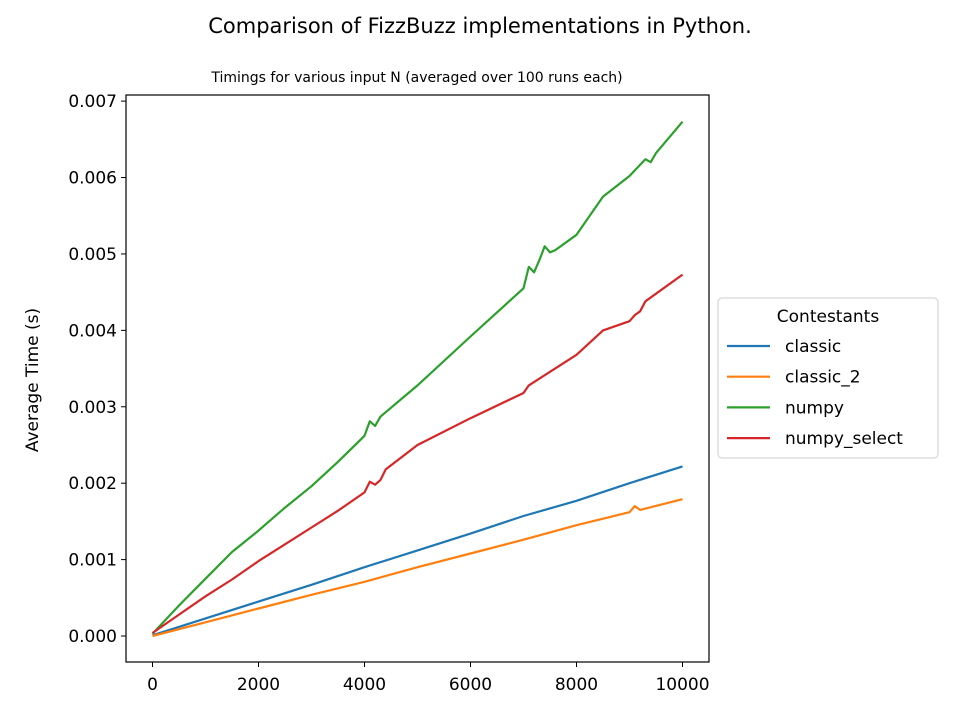  I want to click on x-tick-label: 0, so click(152, 685).